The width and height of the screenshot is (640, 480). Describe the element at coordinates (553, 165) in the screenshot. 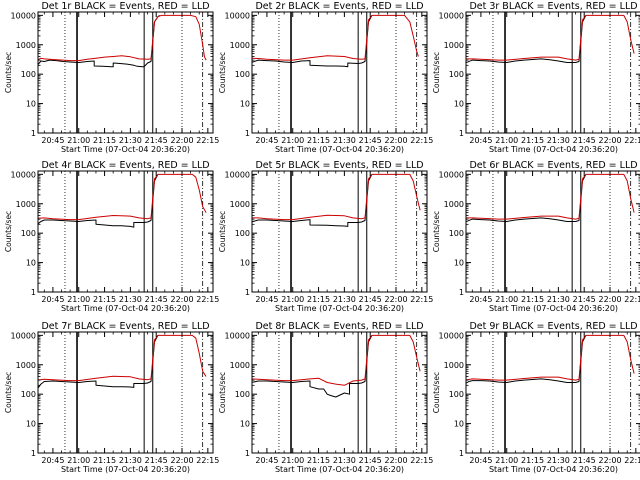

I see `panel-title: Det 6r BLACK = Events, RED = LLD` at that location.